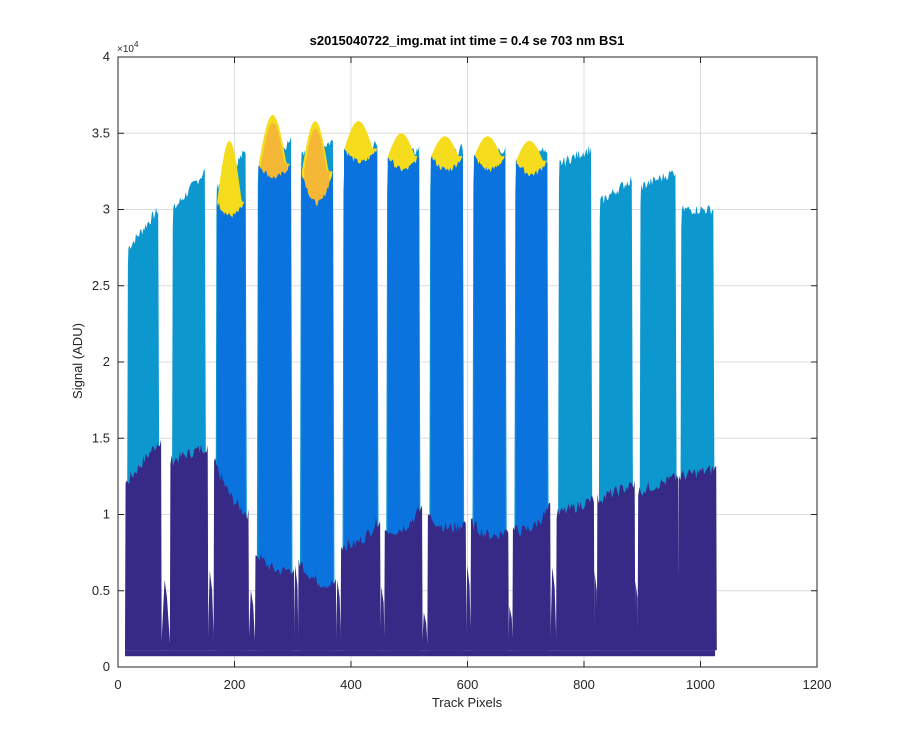 The image size is (900, 755). I want to click on y-tick-label: 2.5, so click(101, 285).